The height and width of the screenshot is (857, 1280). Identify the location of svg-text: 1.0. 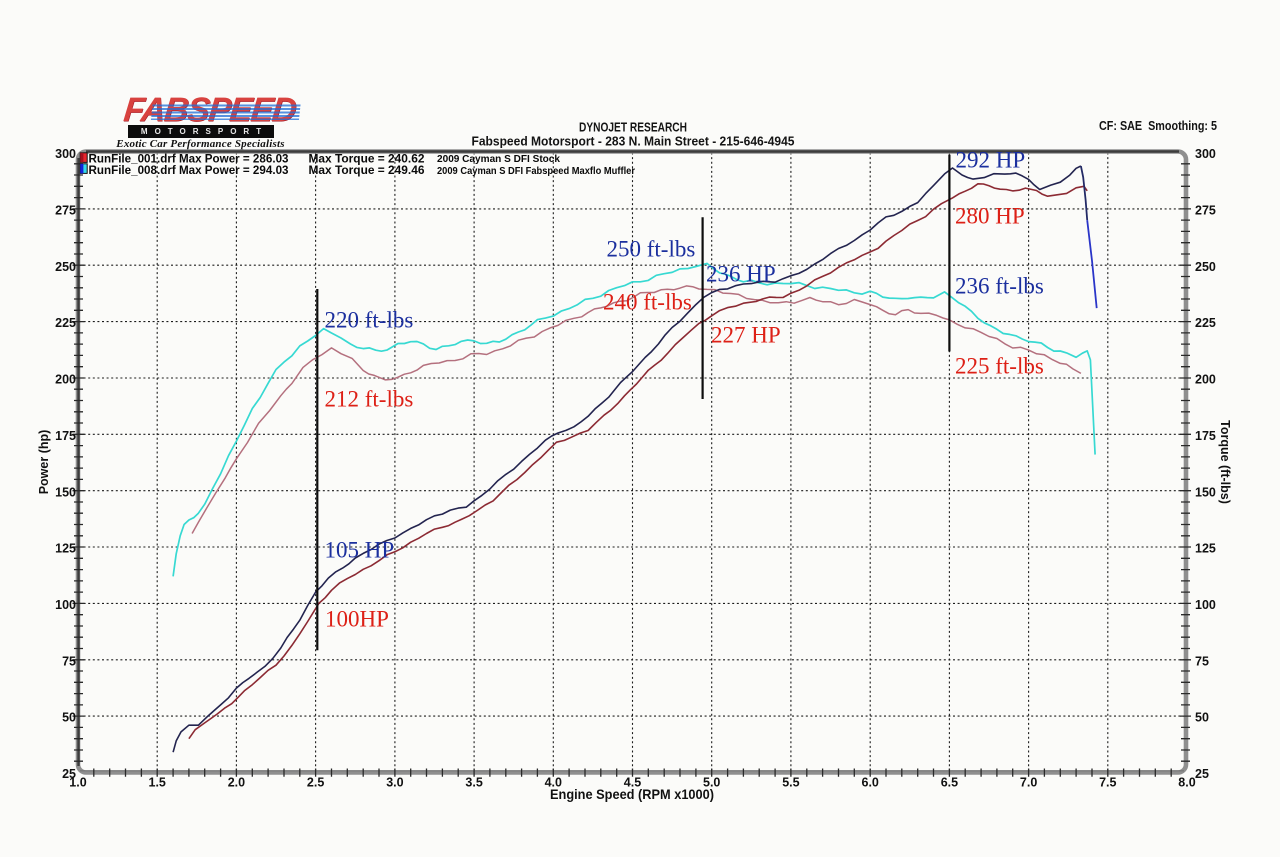
(77, 783).